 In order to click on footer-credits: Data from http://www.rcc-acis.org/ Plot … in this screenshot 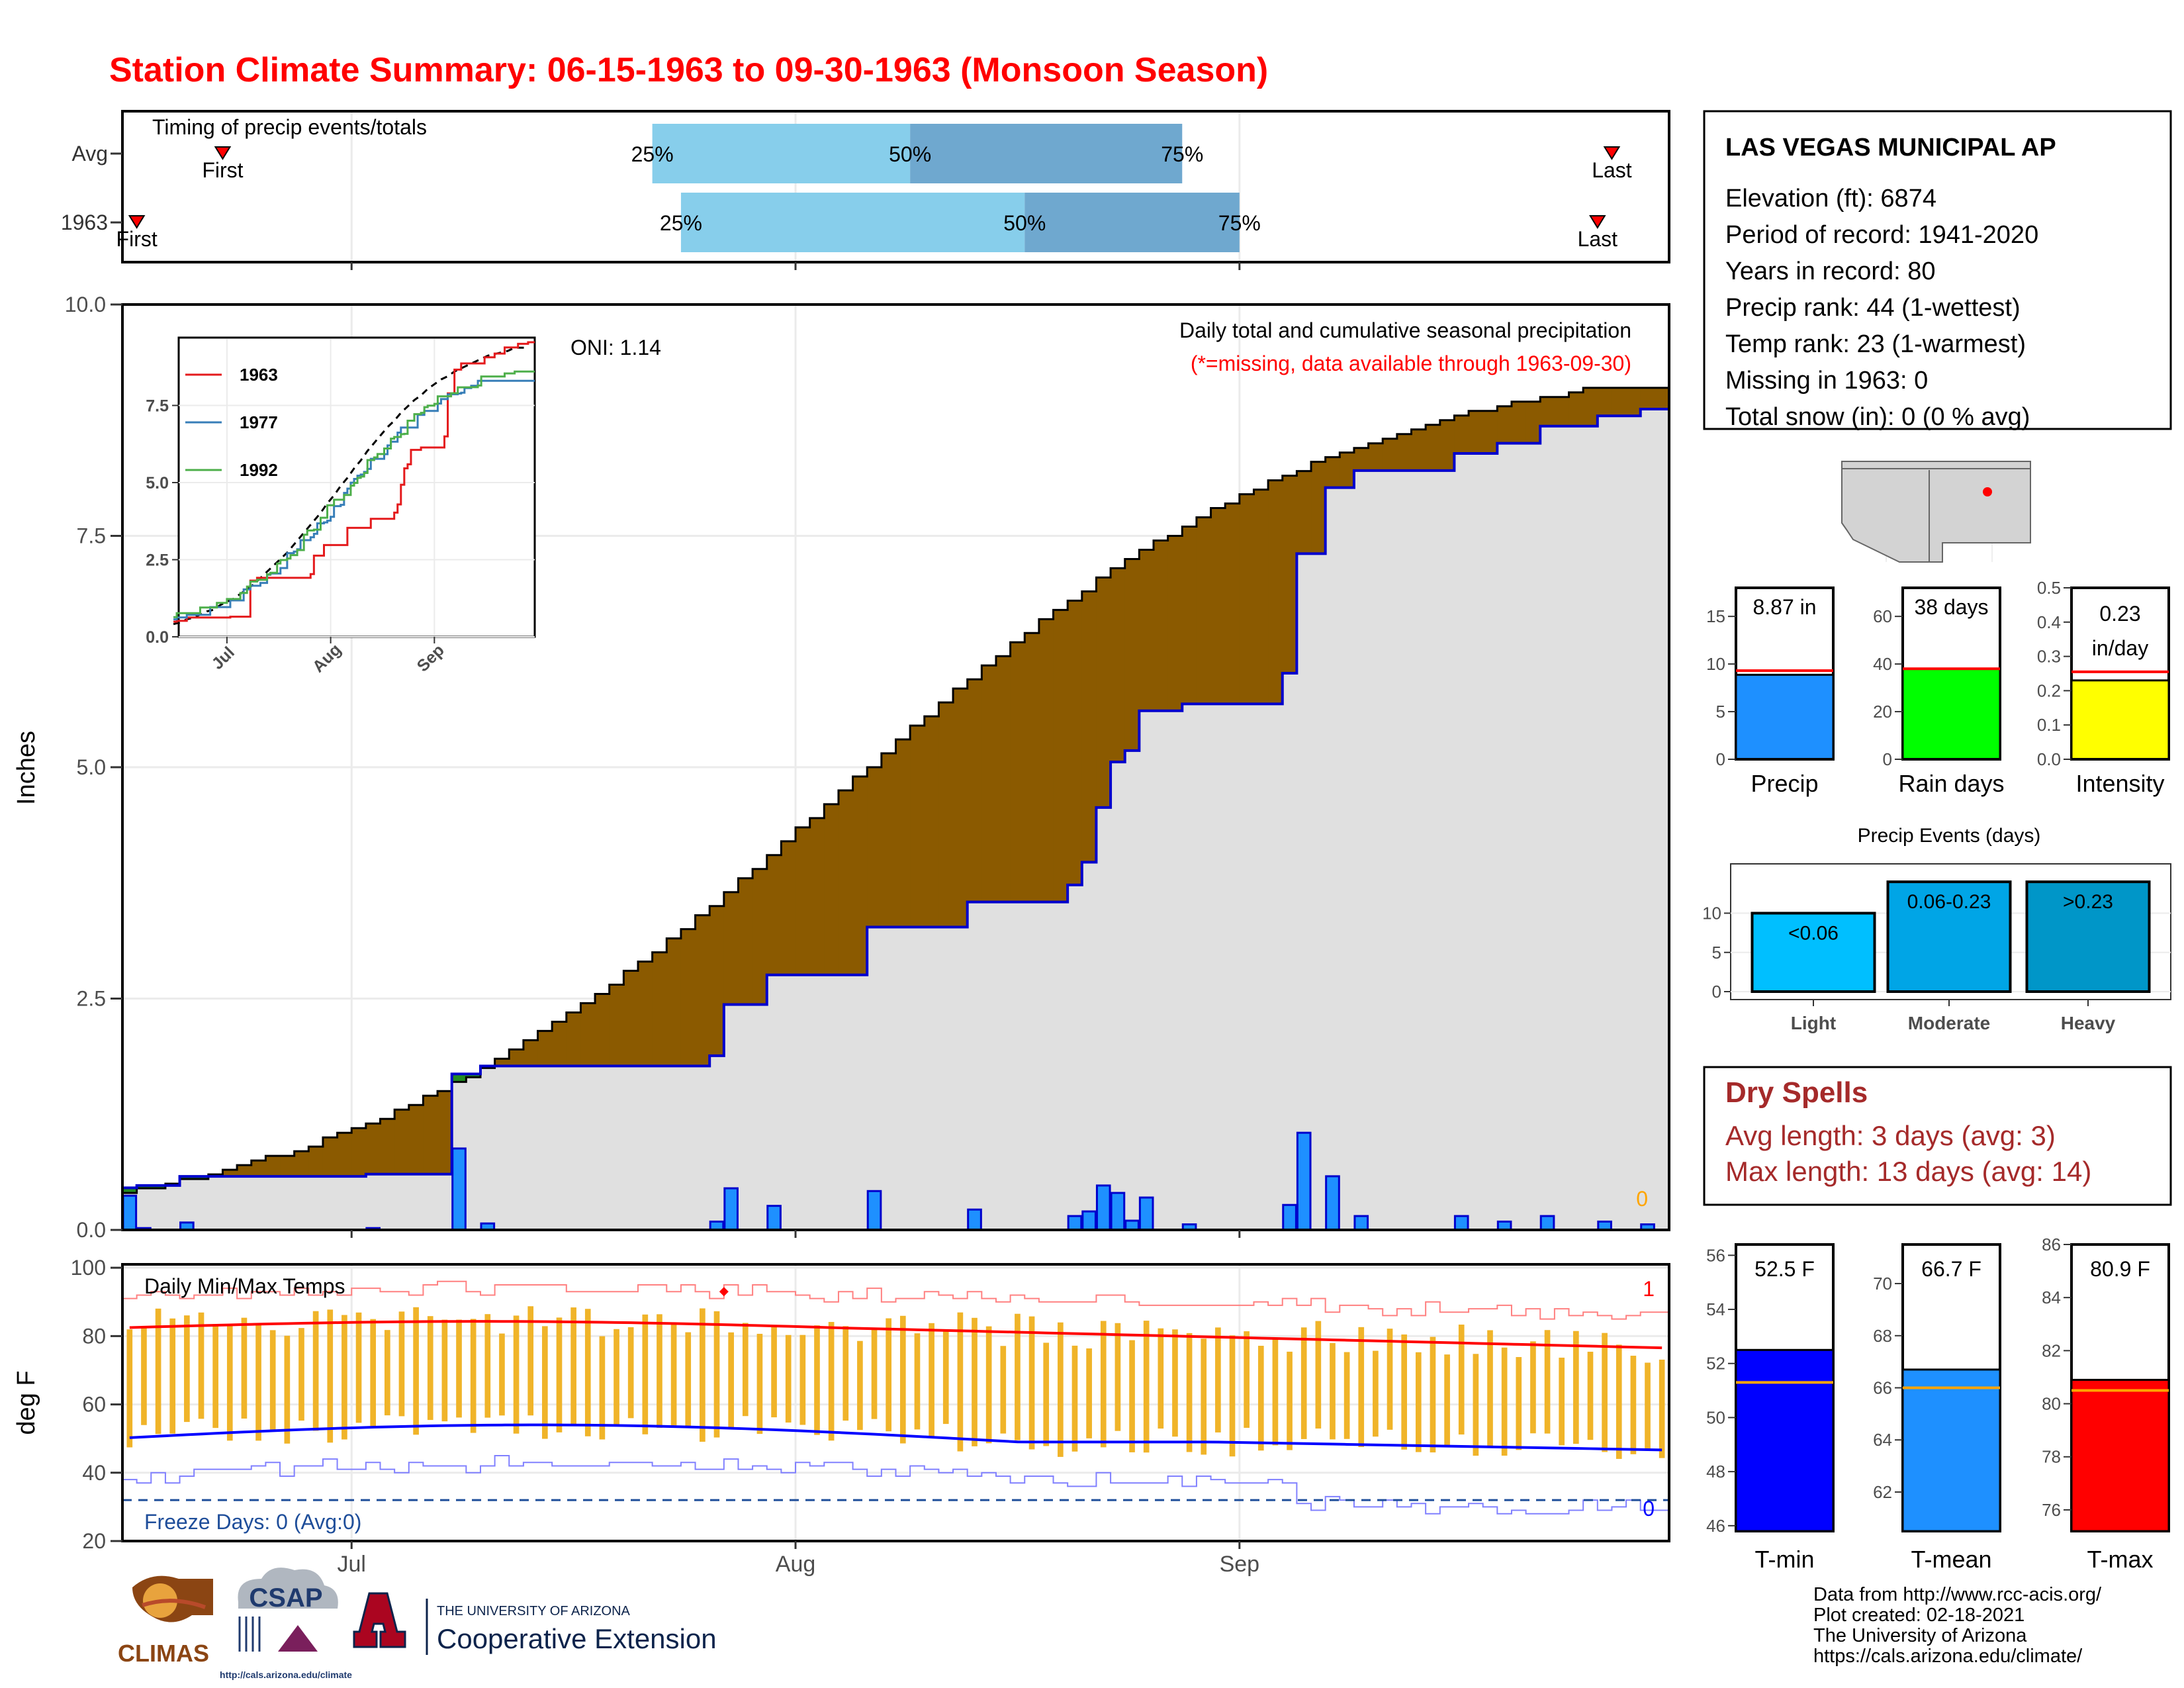, I will do `click(1957, 1625)`.